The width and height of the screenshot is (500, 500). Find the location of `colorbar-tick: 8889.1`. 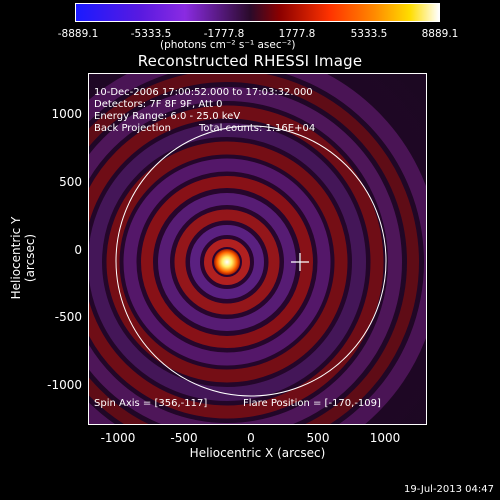

colorbar-tick: 8889.1 is located at coordinates (440, 34).